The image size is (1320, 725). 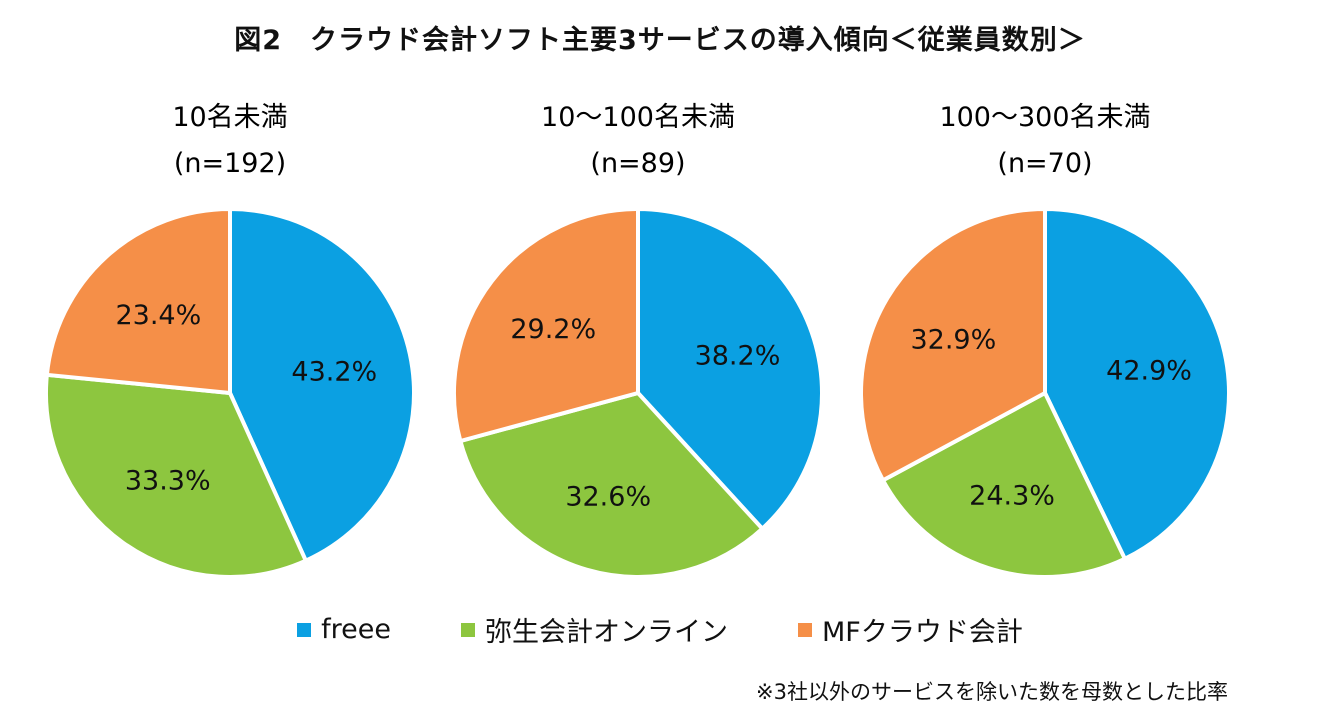 What do you see at coordinates (229, 117) in the screenshot?
I see `pie-title: 10名未満` at bounding box center [229, 117].